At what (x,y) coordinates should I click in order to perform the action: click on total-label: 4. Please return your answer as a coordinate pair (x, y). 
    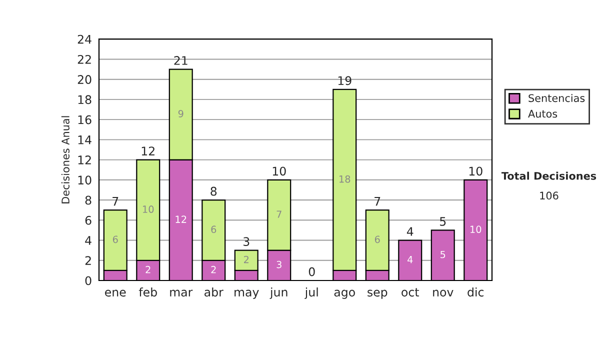
    Looking at the image, I should click on (410, 231).